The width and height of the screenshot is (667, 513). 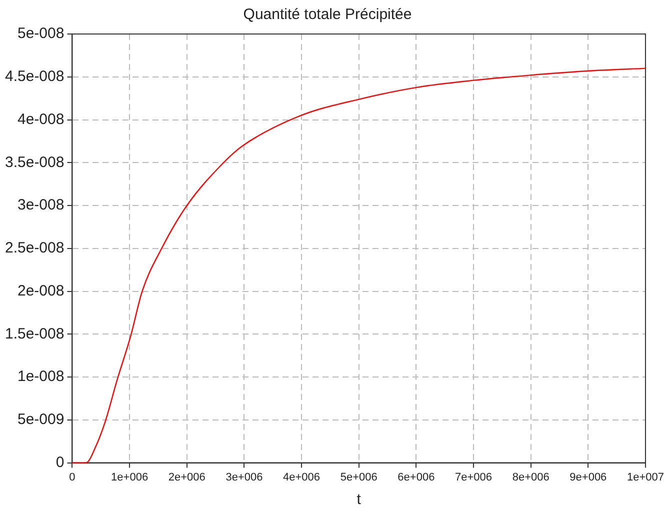 I want to click on x-tick-label: 9e+006, so click(x=588, y=477).